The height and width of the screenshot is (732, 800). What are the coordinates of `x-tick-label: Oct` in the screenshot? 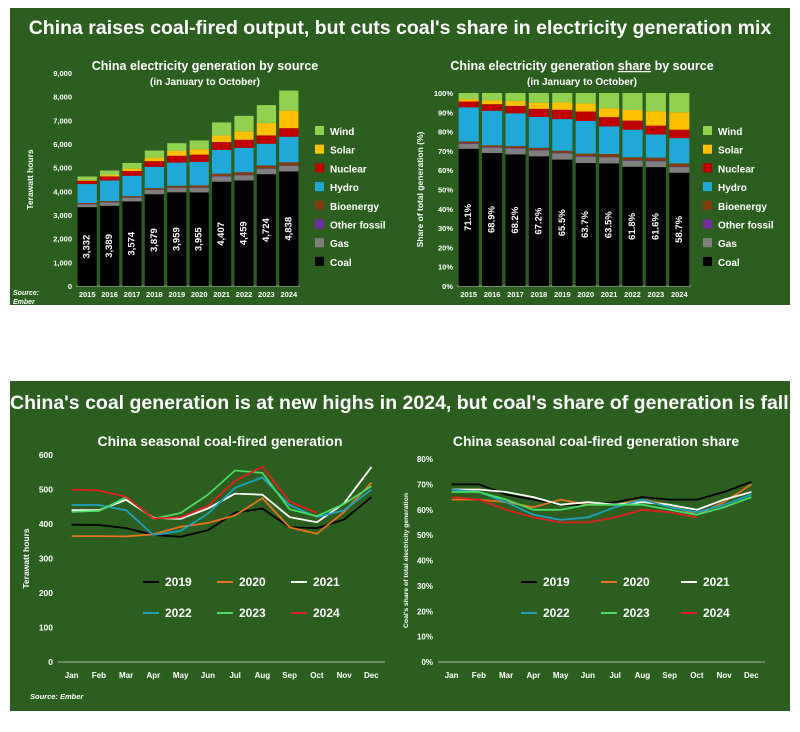 It's located at (317, 675).